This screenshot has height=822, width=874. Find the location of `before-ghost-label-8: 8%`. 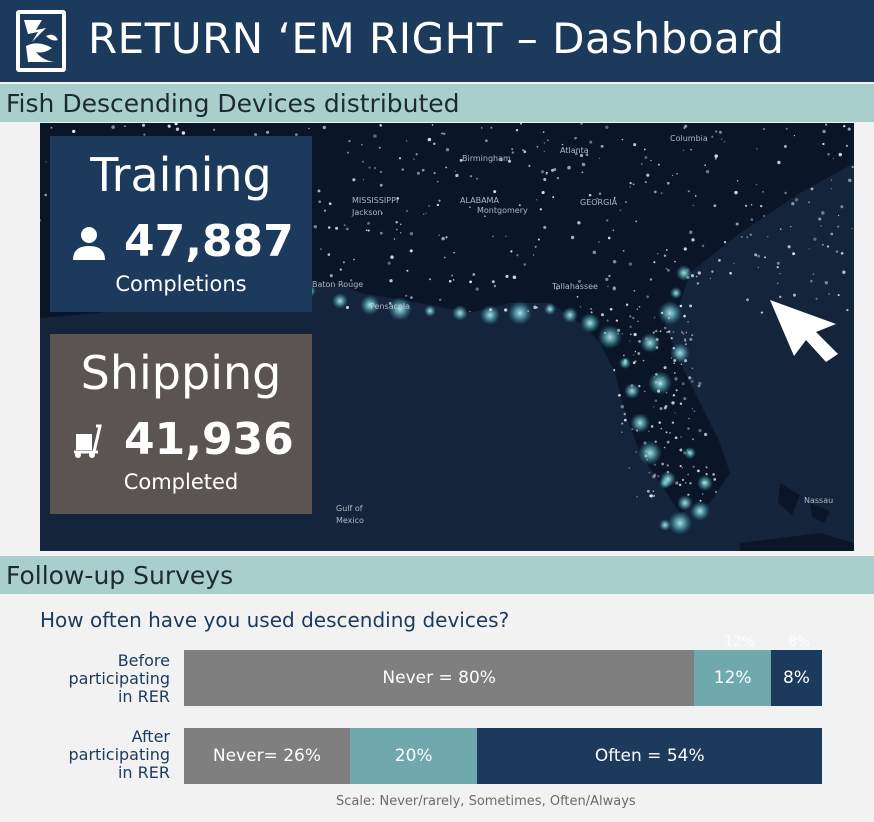

before-ghost-label-8: 8% is located at coordinates (799, 642).